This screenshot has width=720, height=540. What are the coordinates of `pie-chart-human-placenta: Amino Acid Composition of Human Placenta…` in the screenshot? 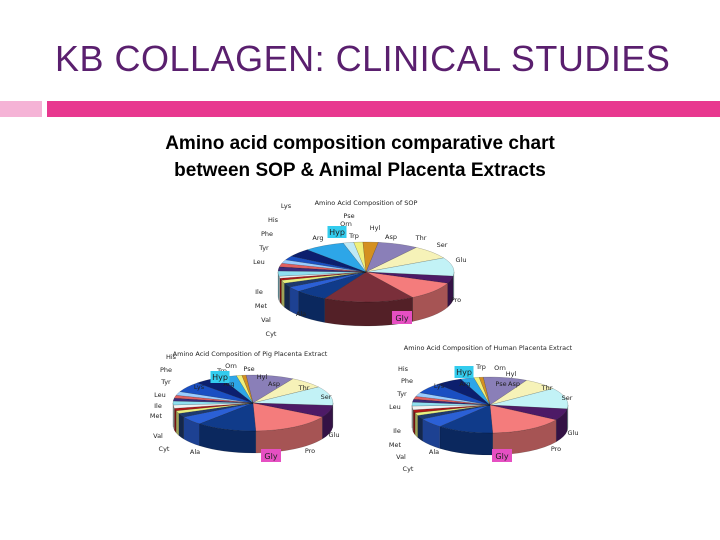 It's located at (484, 408).